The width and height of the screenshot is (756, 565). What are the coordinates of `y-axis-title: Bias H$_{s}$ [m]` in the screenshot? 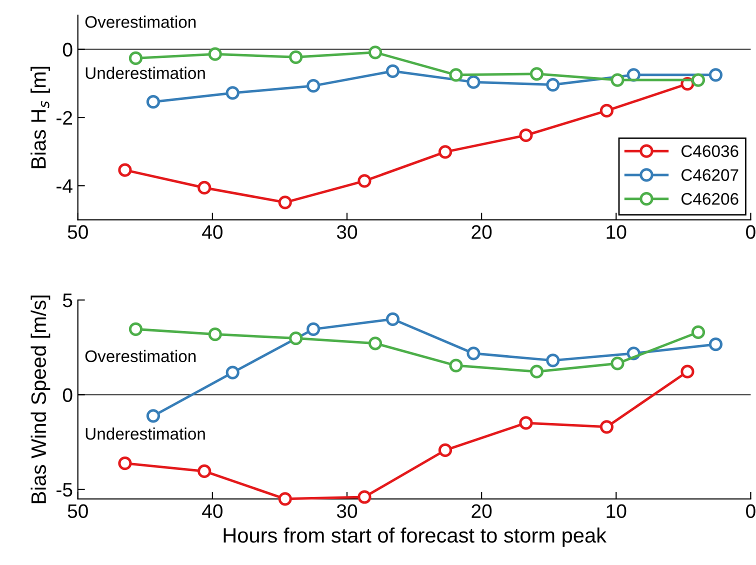 It's located at (40, 117).